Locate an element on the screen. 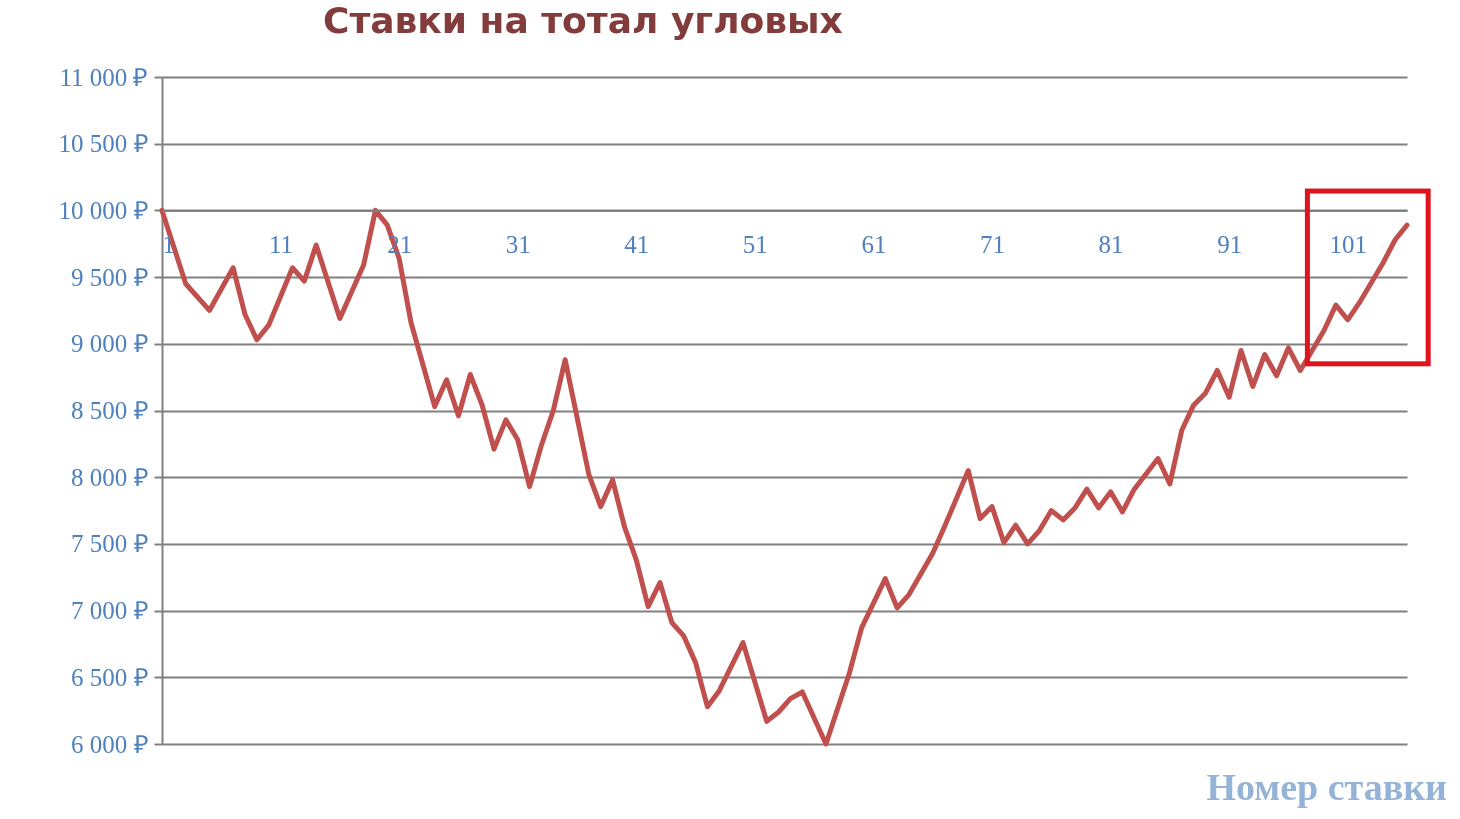  x-tick-label: 31 is located at coordinates (518, 244).